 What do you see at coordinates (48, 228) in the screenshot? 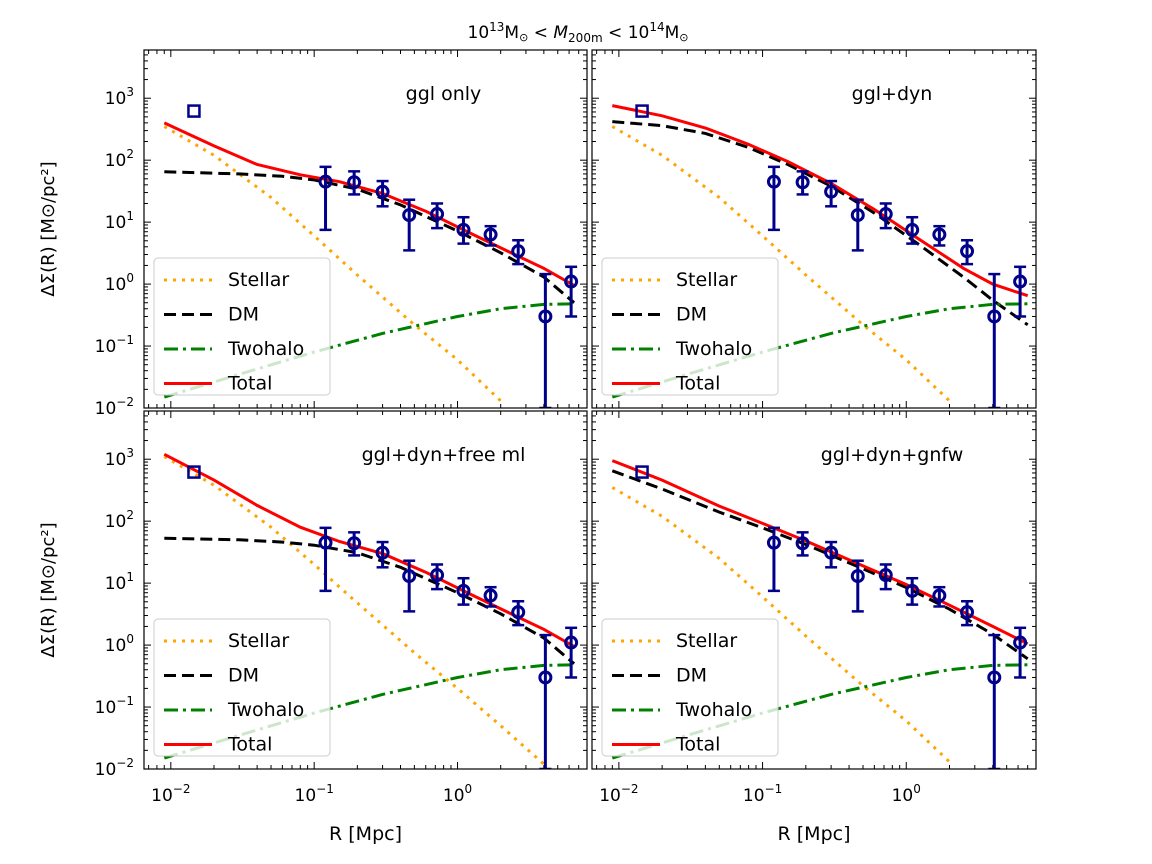
I see `y-axis-label: ΔΣ(R) [M⊙/pc²]` at bounding box center [48, 228].